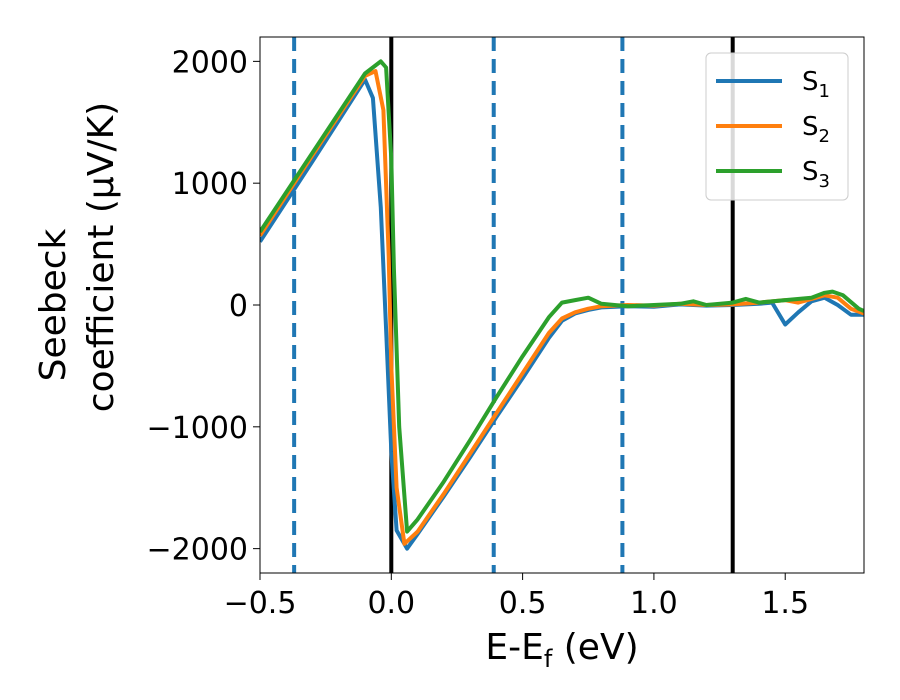 The height and width of the screenshot is (700, 900). Describe the element at coordinates (514, 647) in the screenshot. I see `x-axis-label-main: E-E` at that location.